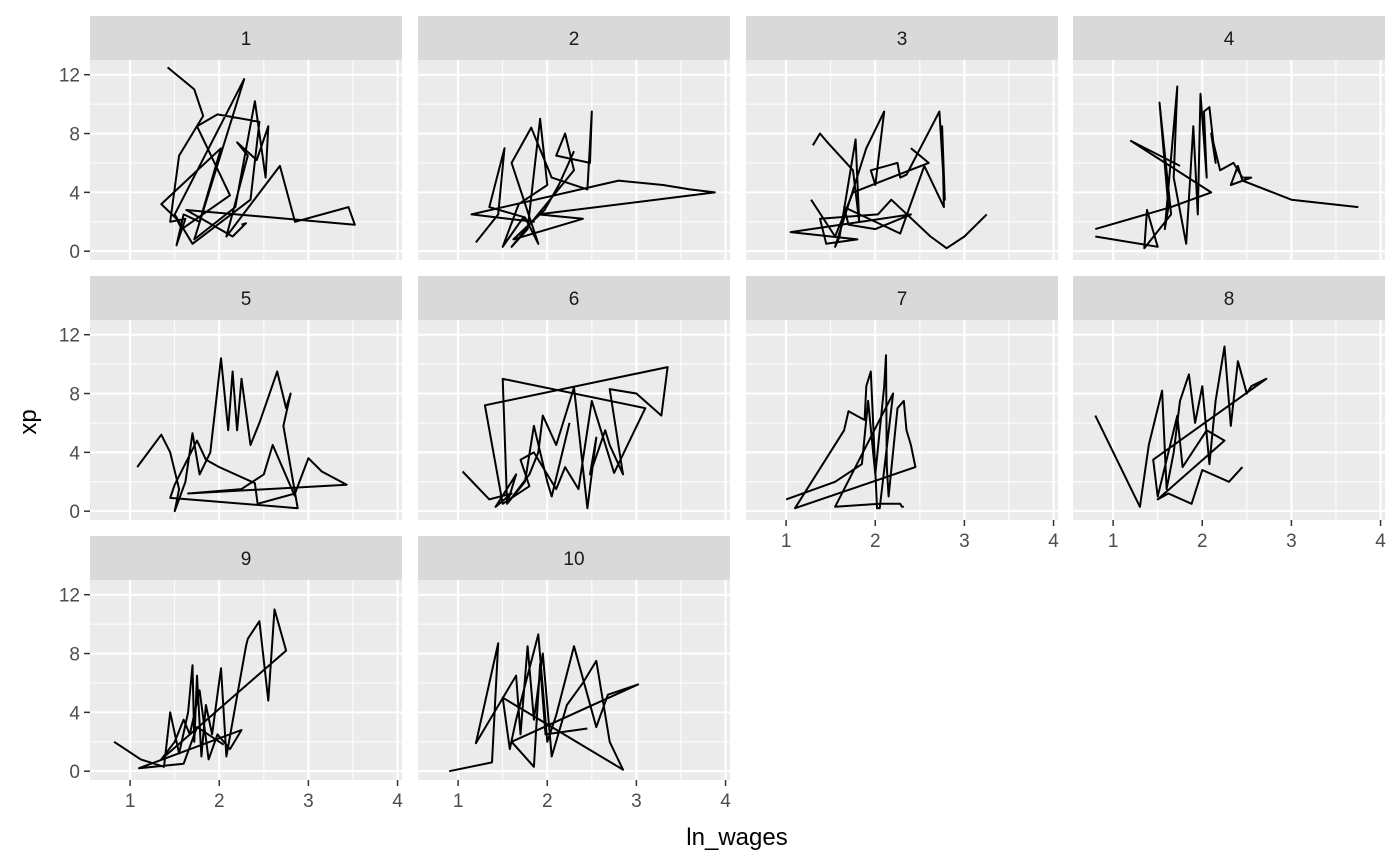  I want to click on facet-panel-10: 10 1 2 3 4, so click(574, 674).